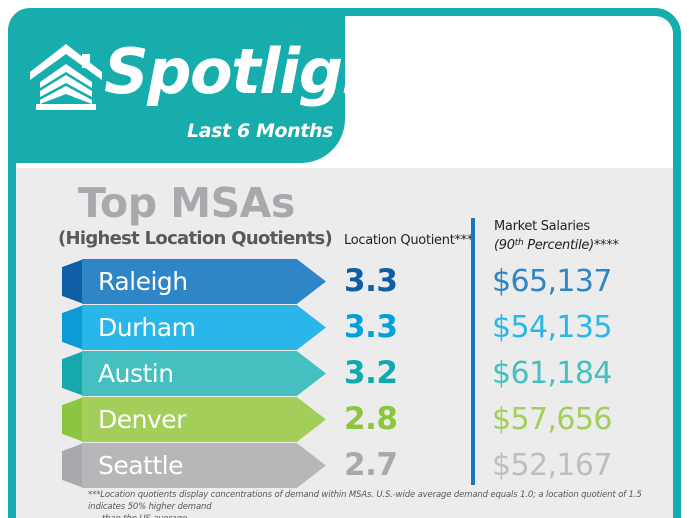 This screenshot has height=518, width=689. I want to click on market-salary-value: $54,135, so click(552, 327).